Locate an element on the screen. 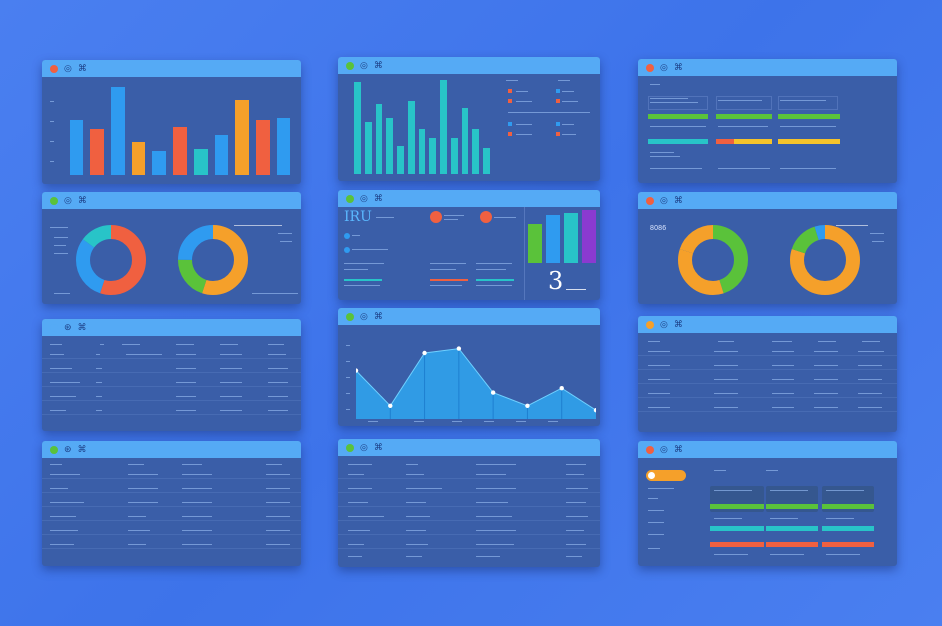  panel-kpi-summary: ◎ ⌘ IRU 3 is located at coordinates (469, 245).